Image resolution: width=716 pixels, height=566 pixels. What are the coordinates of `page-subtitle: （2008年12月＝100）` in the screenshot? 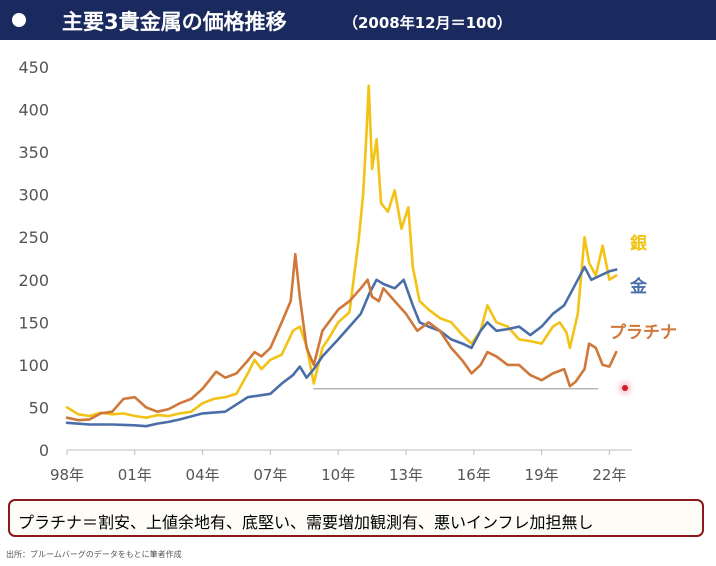 It's located at (427, 23).